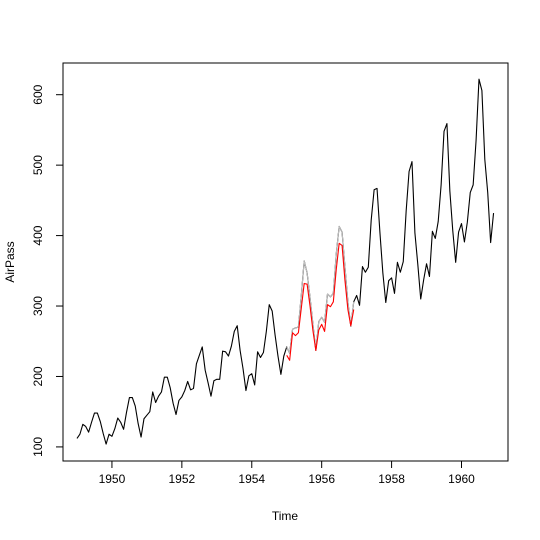 The image size is (540, 540). I want to click on y-tick-label: 600, so click(38, 94).